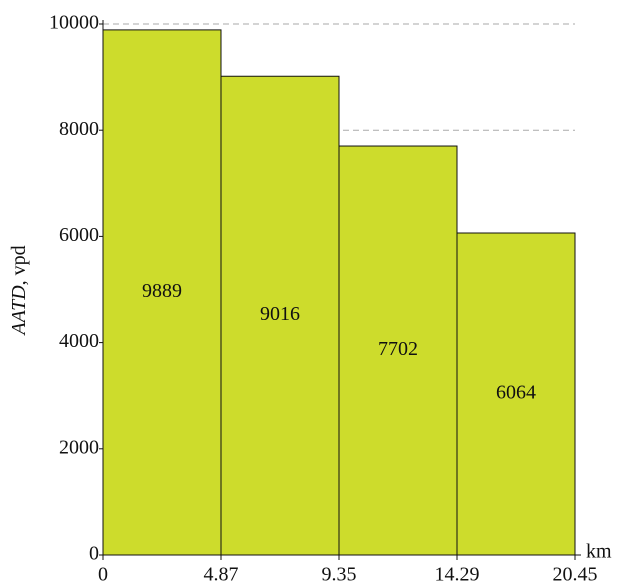 Image resolution: width=629 pixels, height=587 pixels. I want to click on value-label: 9889, so click(162, 291).